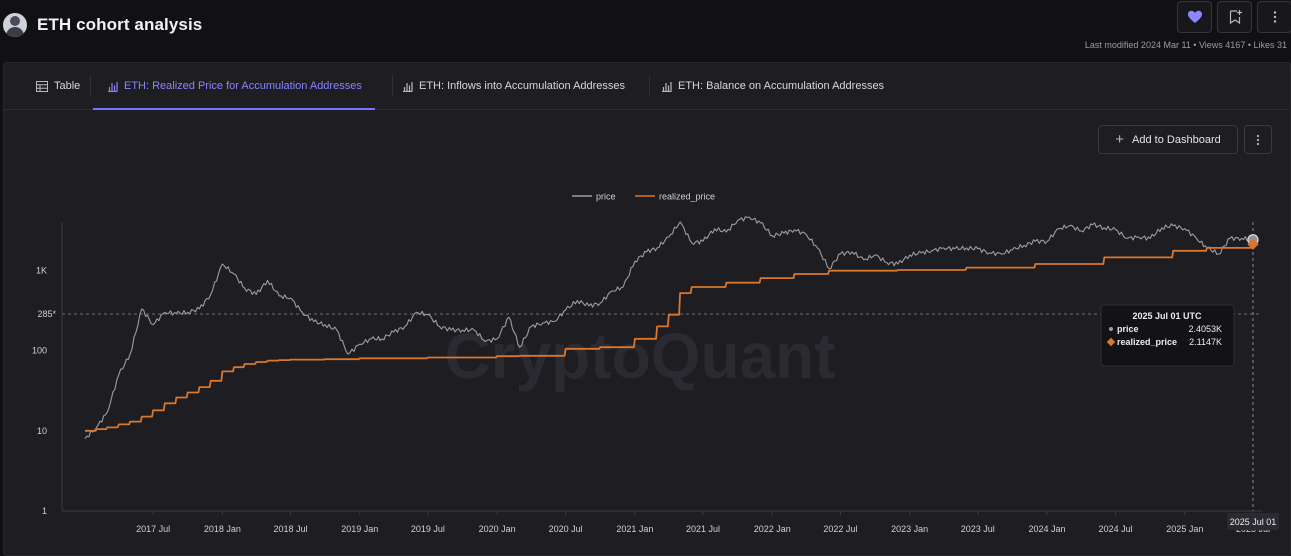  I want to click on tab-inflows: ETH: Inflows into Accumulation Addresses, so click(513, 86).